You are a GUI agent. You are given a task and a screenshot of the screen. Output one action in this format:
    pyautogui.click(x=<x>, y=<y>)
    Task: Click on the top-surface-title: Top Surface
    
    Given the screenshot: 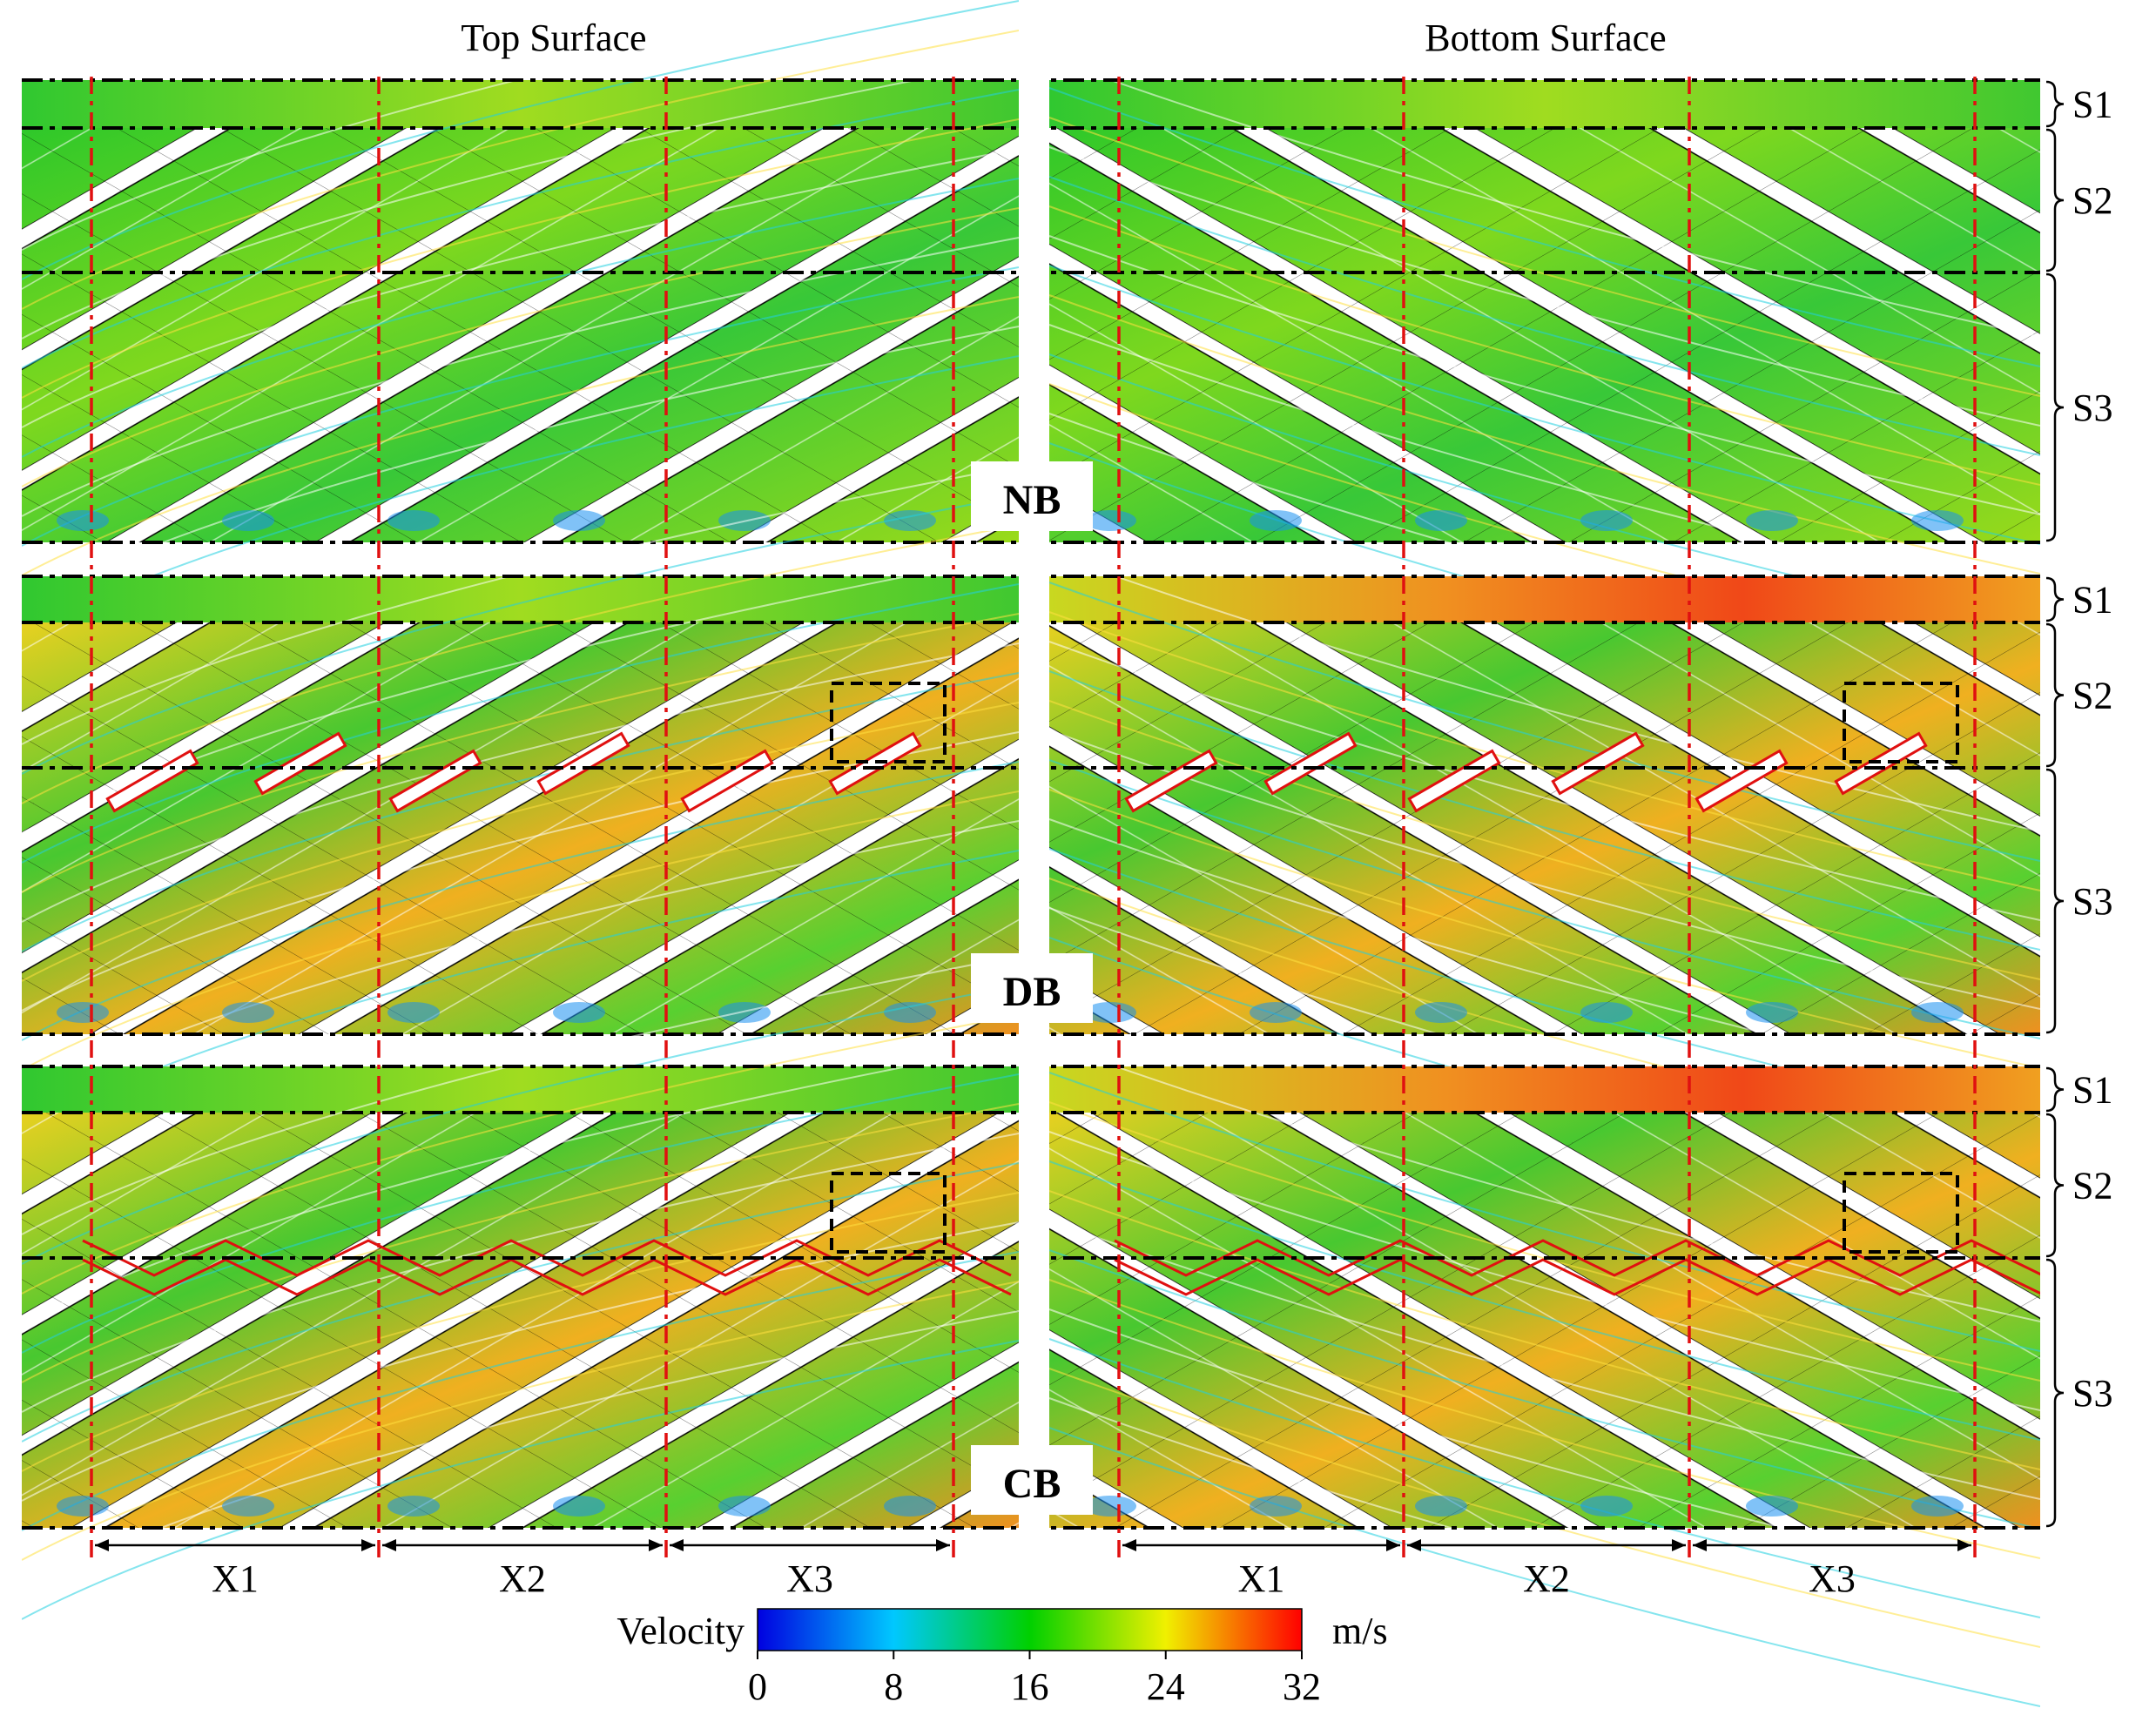 What is the action you would take?
    pyautogui.click(x=553, y=38)
    